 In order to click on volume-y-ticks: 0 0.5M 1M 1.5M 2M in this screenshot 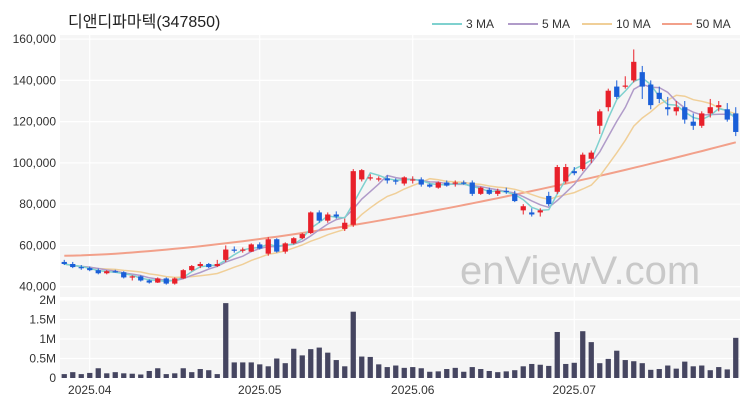, I will do `click(42, 339)`.